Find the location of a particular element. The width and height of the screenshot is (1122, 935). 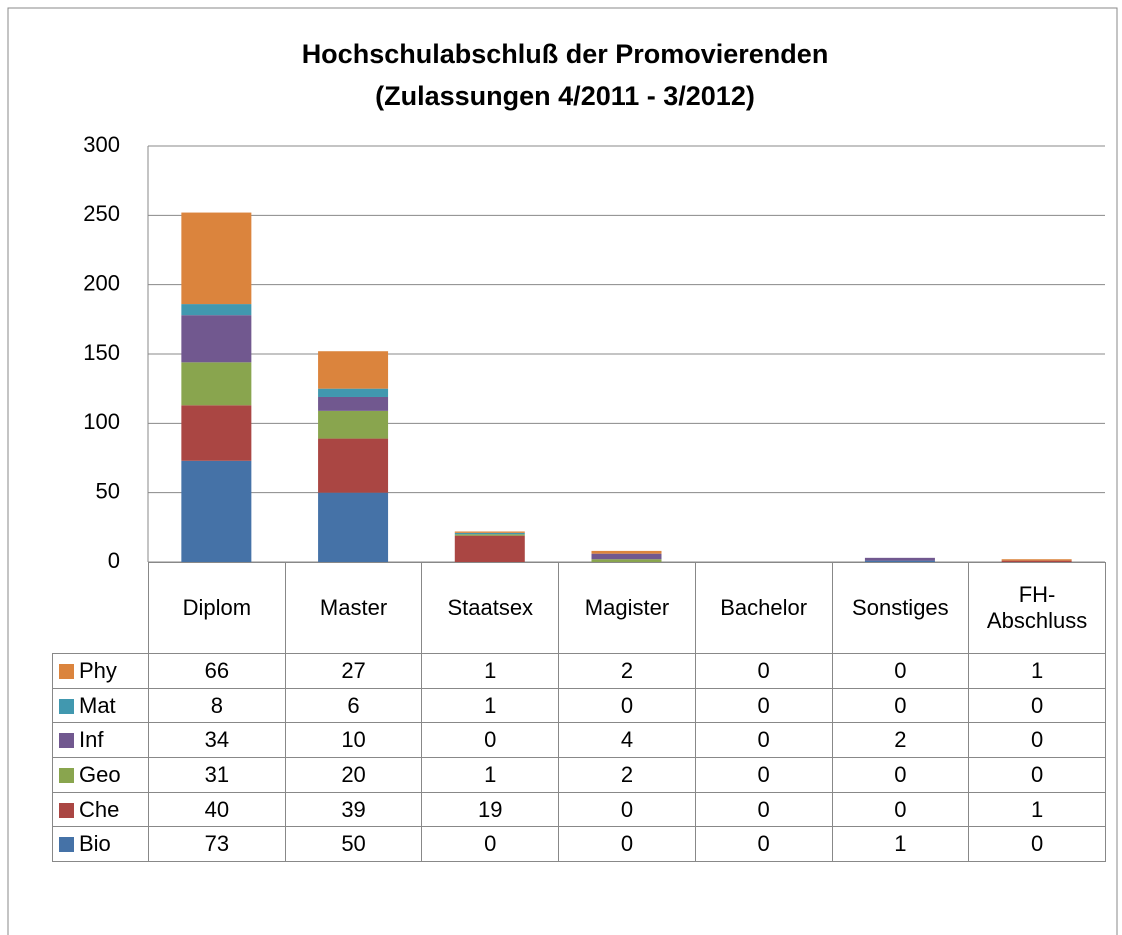

legend-label: Inf is located at coordinates (91, 740).